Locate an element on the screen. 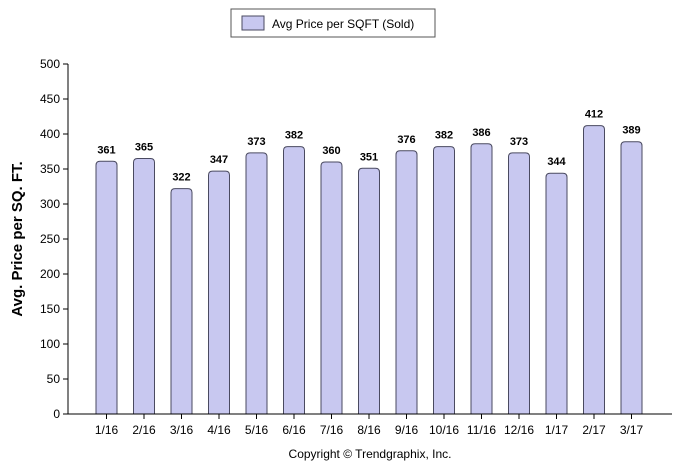 This screenshot has width=688, height=472. y-tick-label: 50 is located at coordinates (54, 379).